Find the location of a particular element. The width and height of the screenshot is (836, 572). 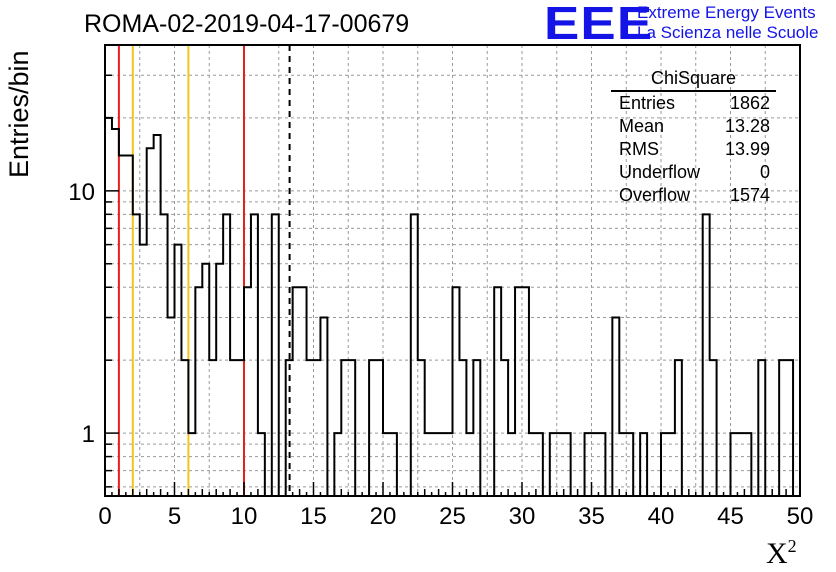

x-tick-label: 45 is located at coordinates (730, 516).